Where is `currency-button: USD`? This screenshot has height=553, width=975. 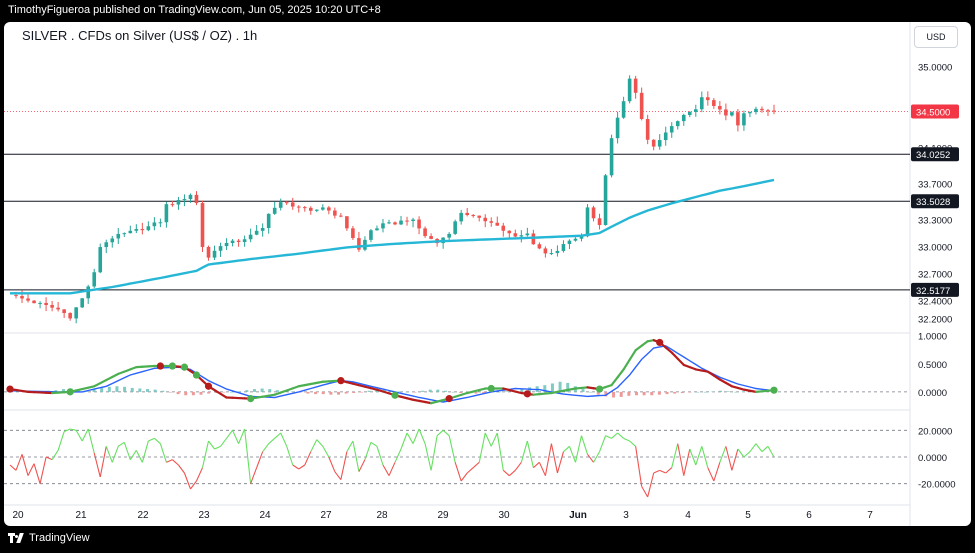
currency-button: USD is located at coordinates (936, 37).